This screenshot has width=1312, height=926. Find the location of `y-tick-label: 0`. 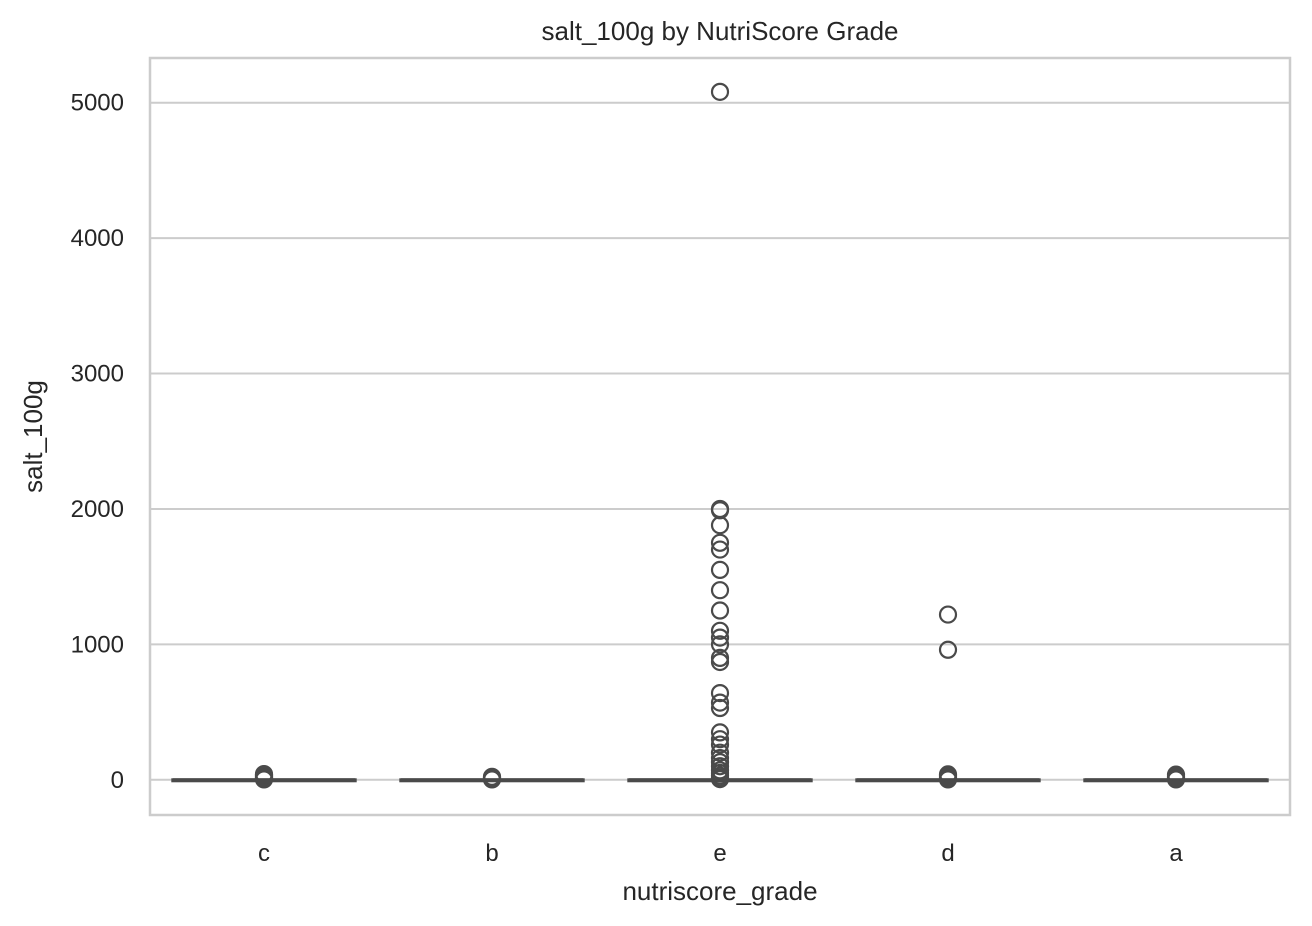

y-tick-label: 0 is located at coordinates (117, 780).